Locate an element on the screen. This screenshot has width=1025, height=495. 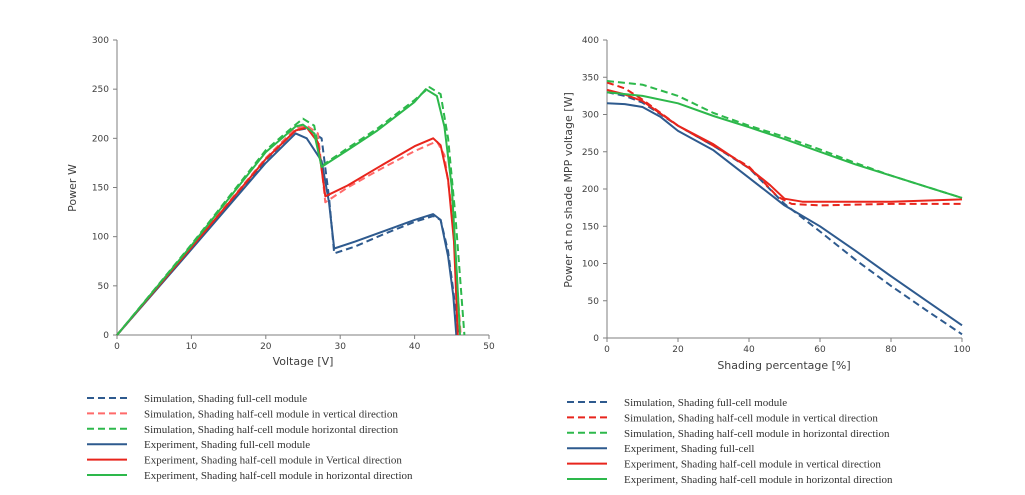
x-tick-label: 80 is located at coordinates (891, 350).